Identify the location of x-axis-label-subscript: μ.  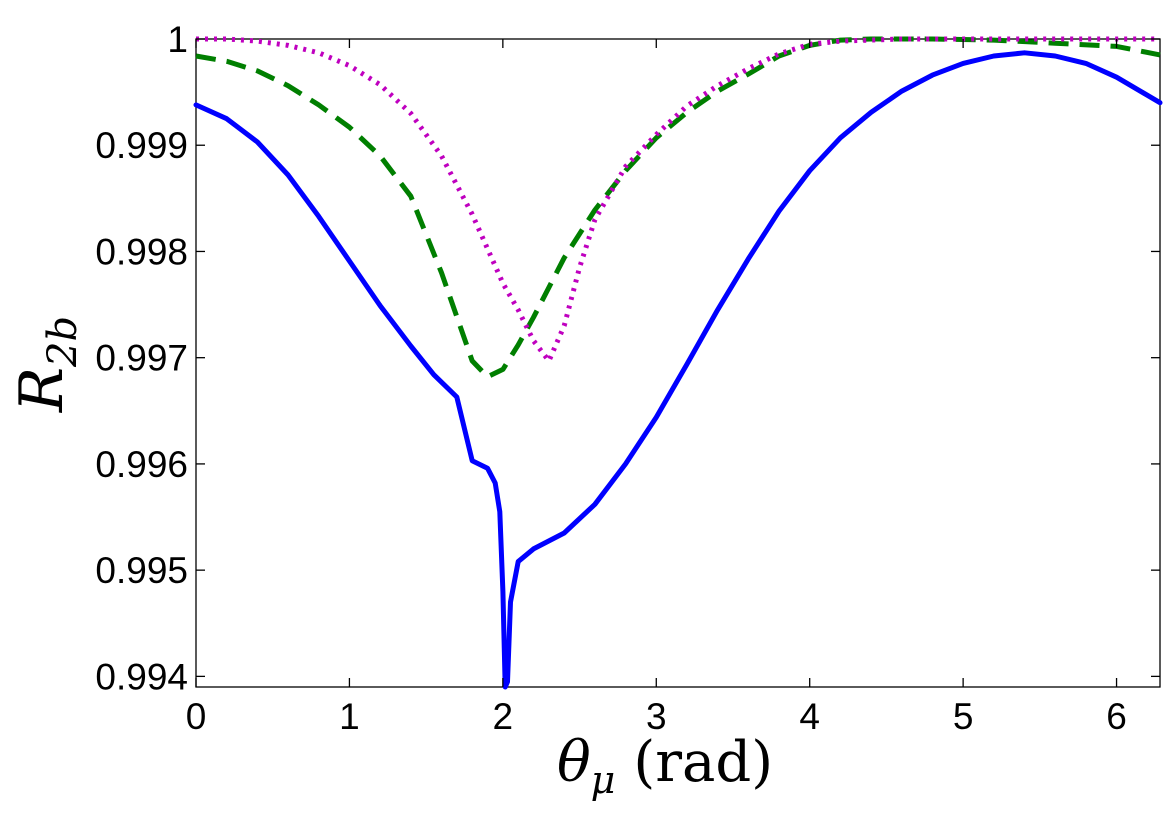
(603, 780).